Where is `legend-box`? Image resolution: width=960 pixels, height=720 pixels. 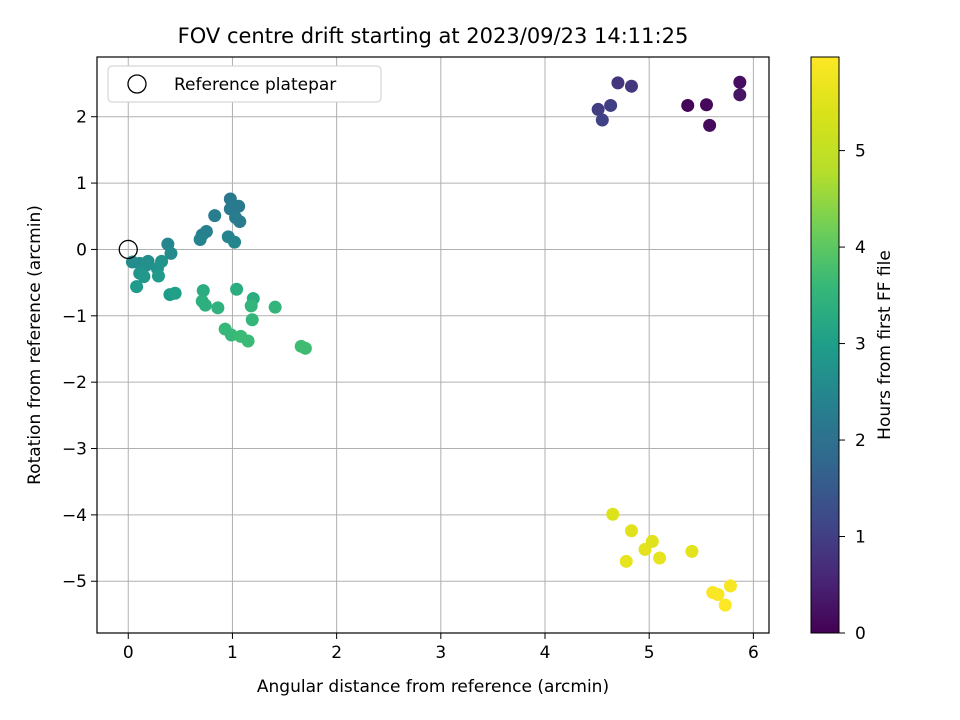 legend-box is located at coordinates (244, 84).